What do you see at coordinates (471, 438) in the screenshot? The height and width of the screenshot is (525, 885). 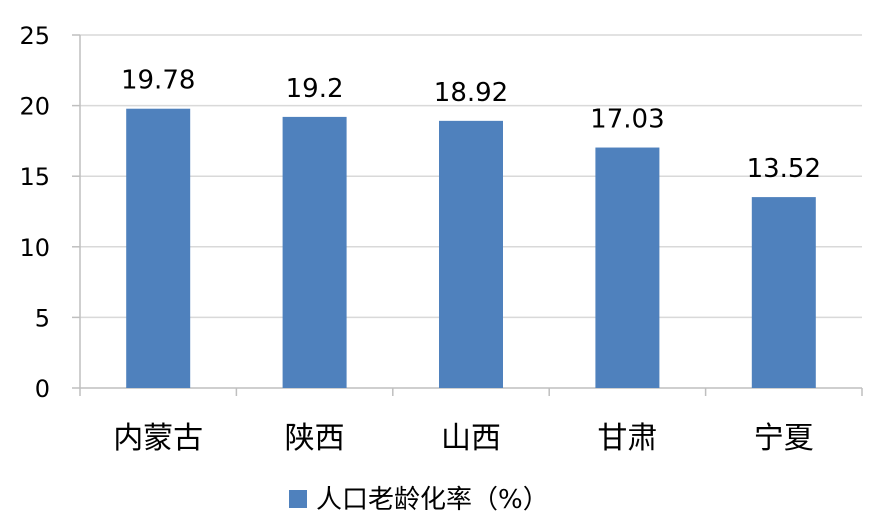 I see `category-label: 山西` at bounding box center [471, 438].